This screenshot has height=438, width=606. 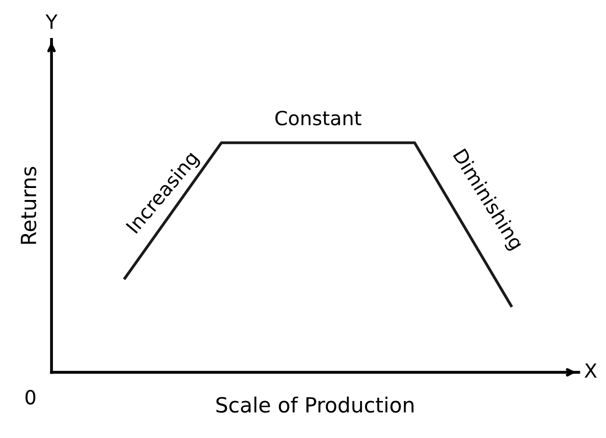 What do you see at coordinates (318, 118) in the screenshot?
I see `text: Constant` at bounding box center [318, 118].